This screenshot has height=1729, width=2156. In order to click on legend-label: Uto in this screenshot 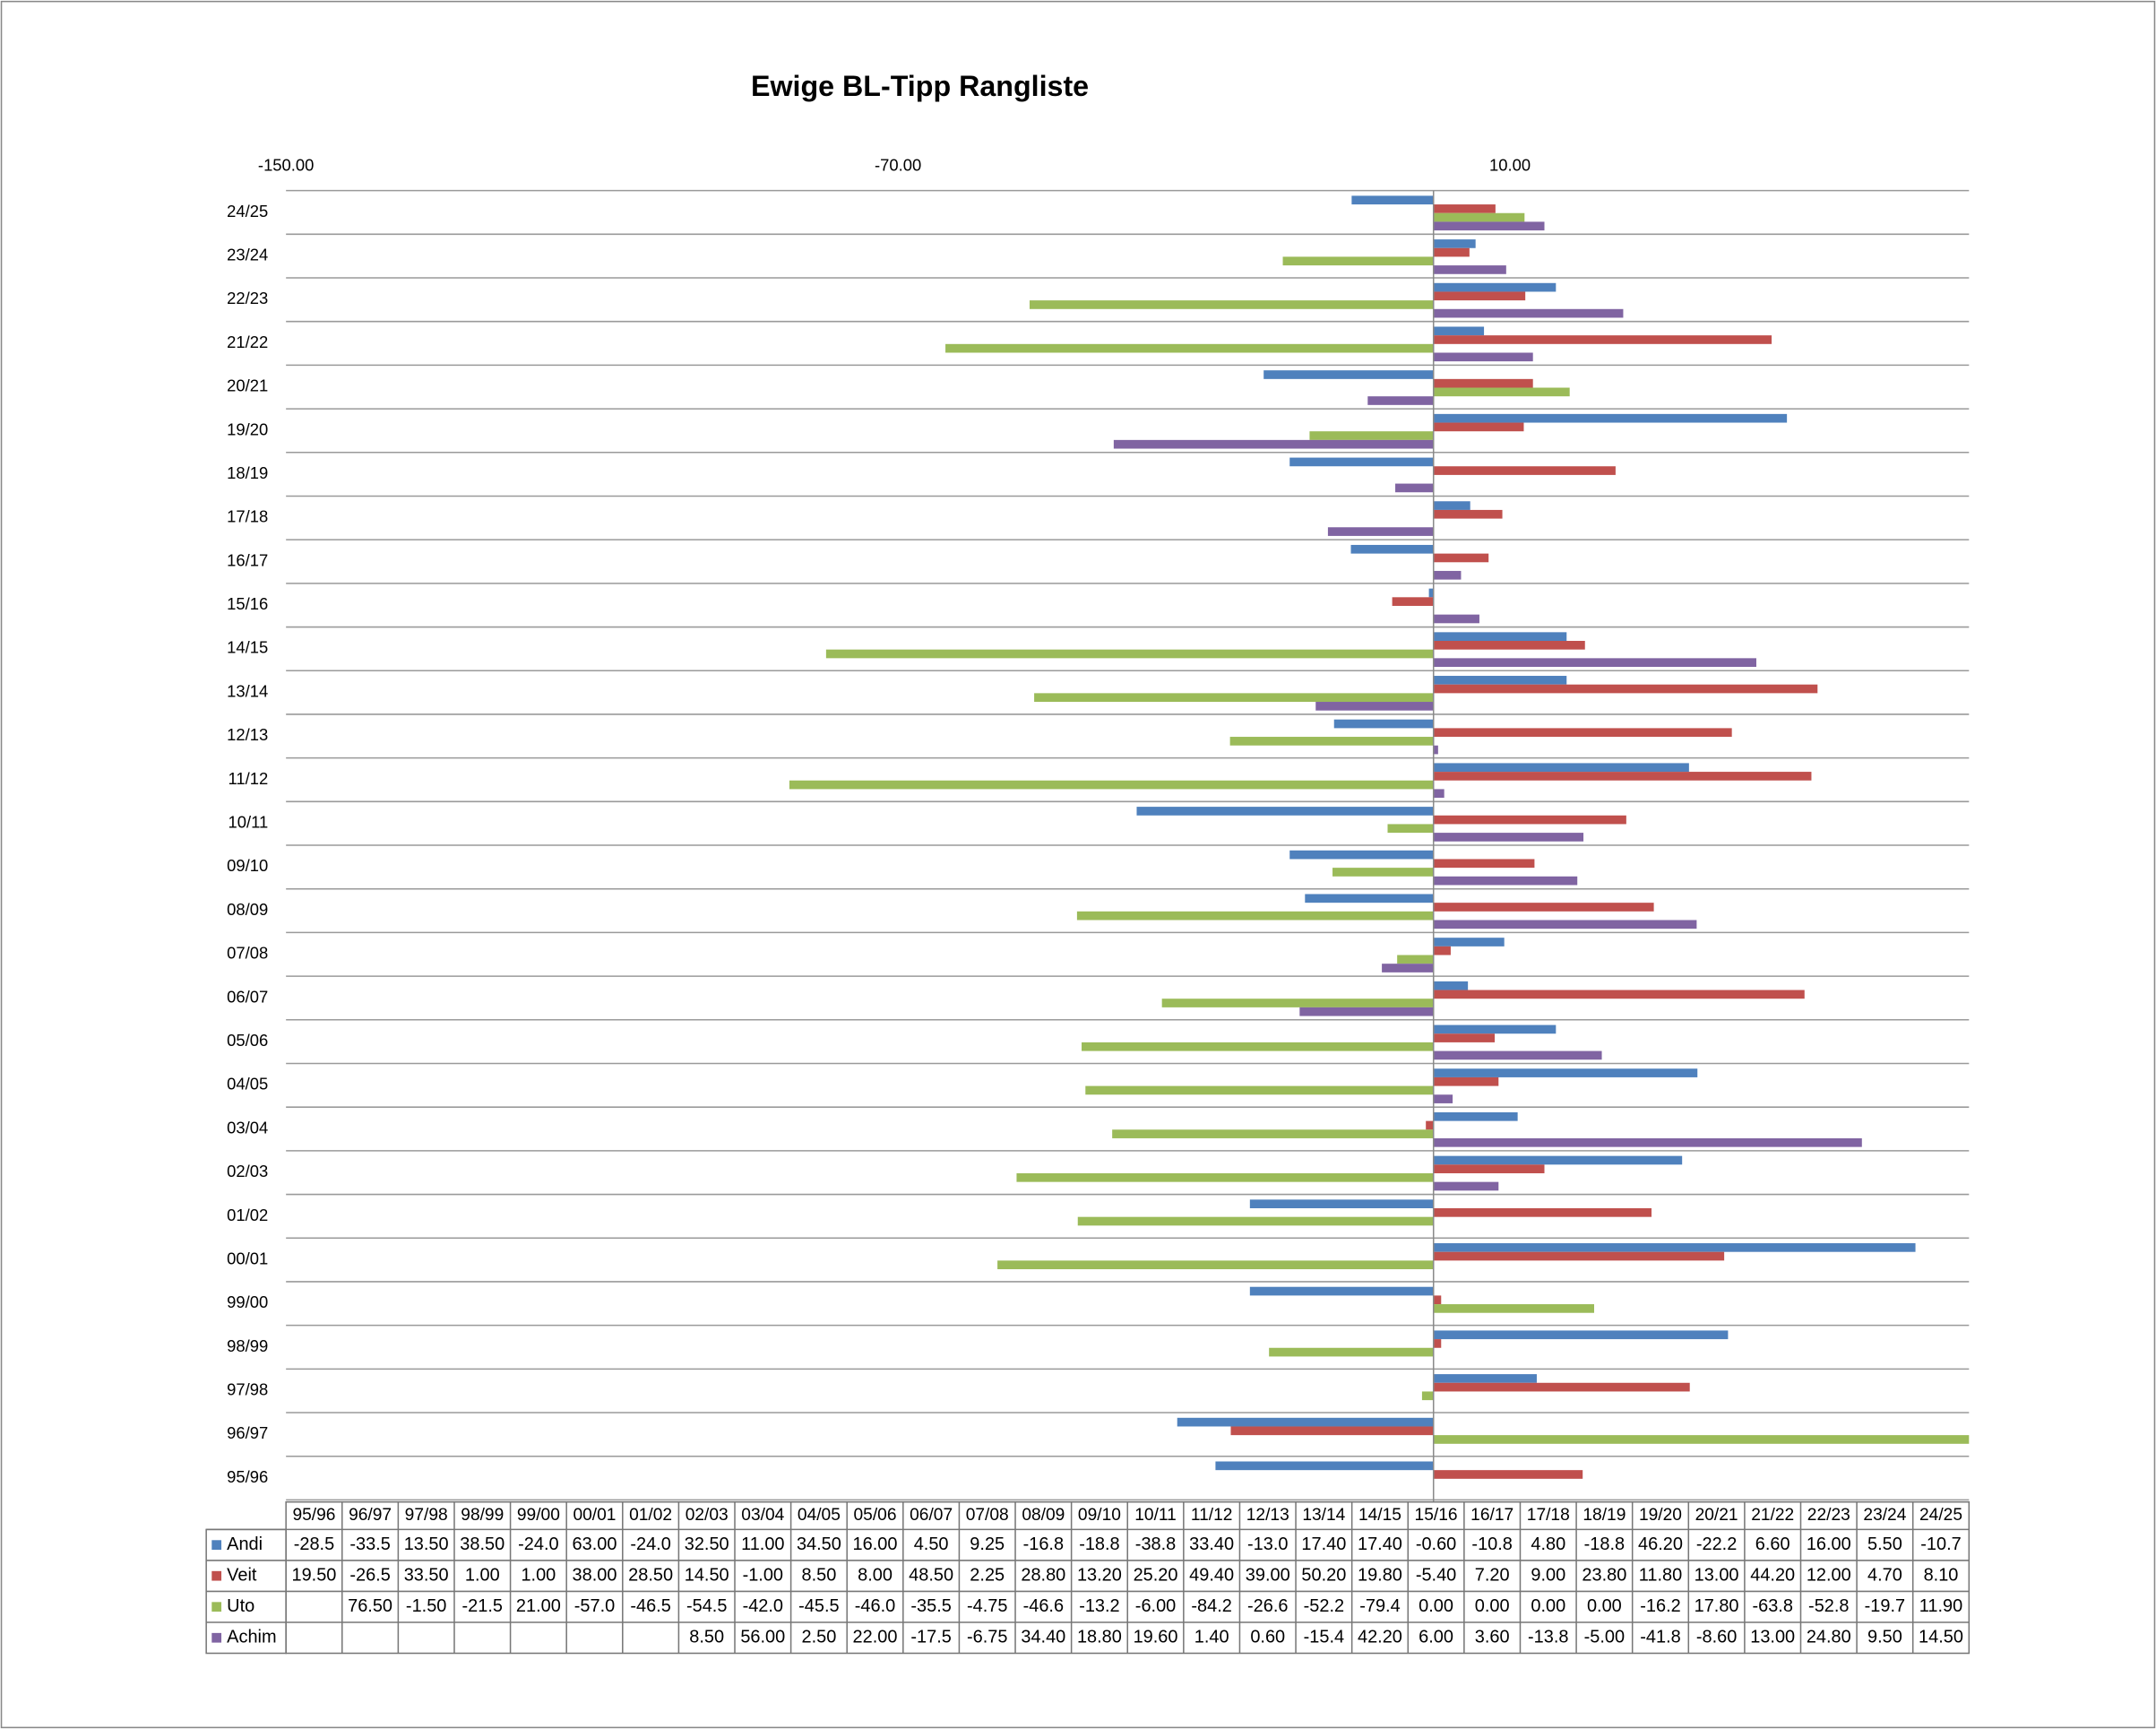, I will do `click(240, 1606)`.